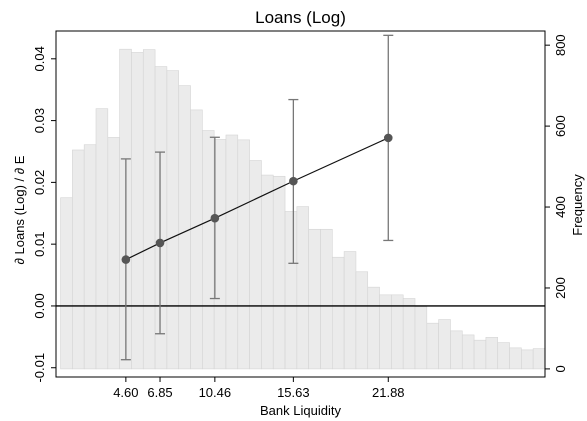 The width and height of the screenshot is (587, 421). What do you see at coordinates (39, 58) in the screenshot?
I see `y-left-tick-label: 0.04` at bounding box center [39, 58].